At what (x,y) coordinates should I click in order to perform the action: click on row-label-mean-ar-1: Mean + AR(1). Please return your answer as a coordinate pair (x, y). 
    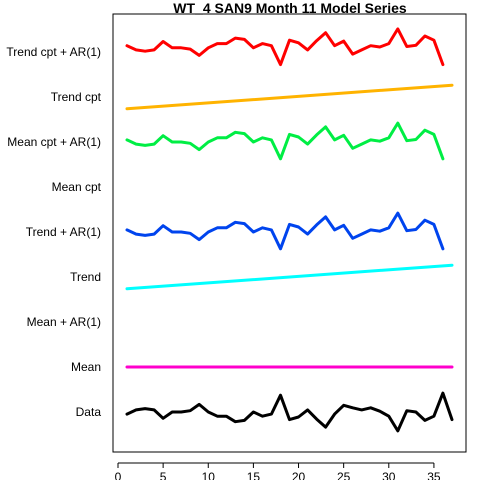
    Looking at the image, I should click on (64, 322).